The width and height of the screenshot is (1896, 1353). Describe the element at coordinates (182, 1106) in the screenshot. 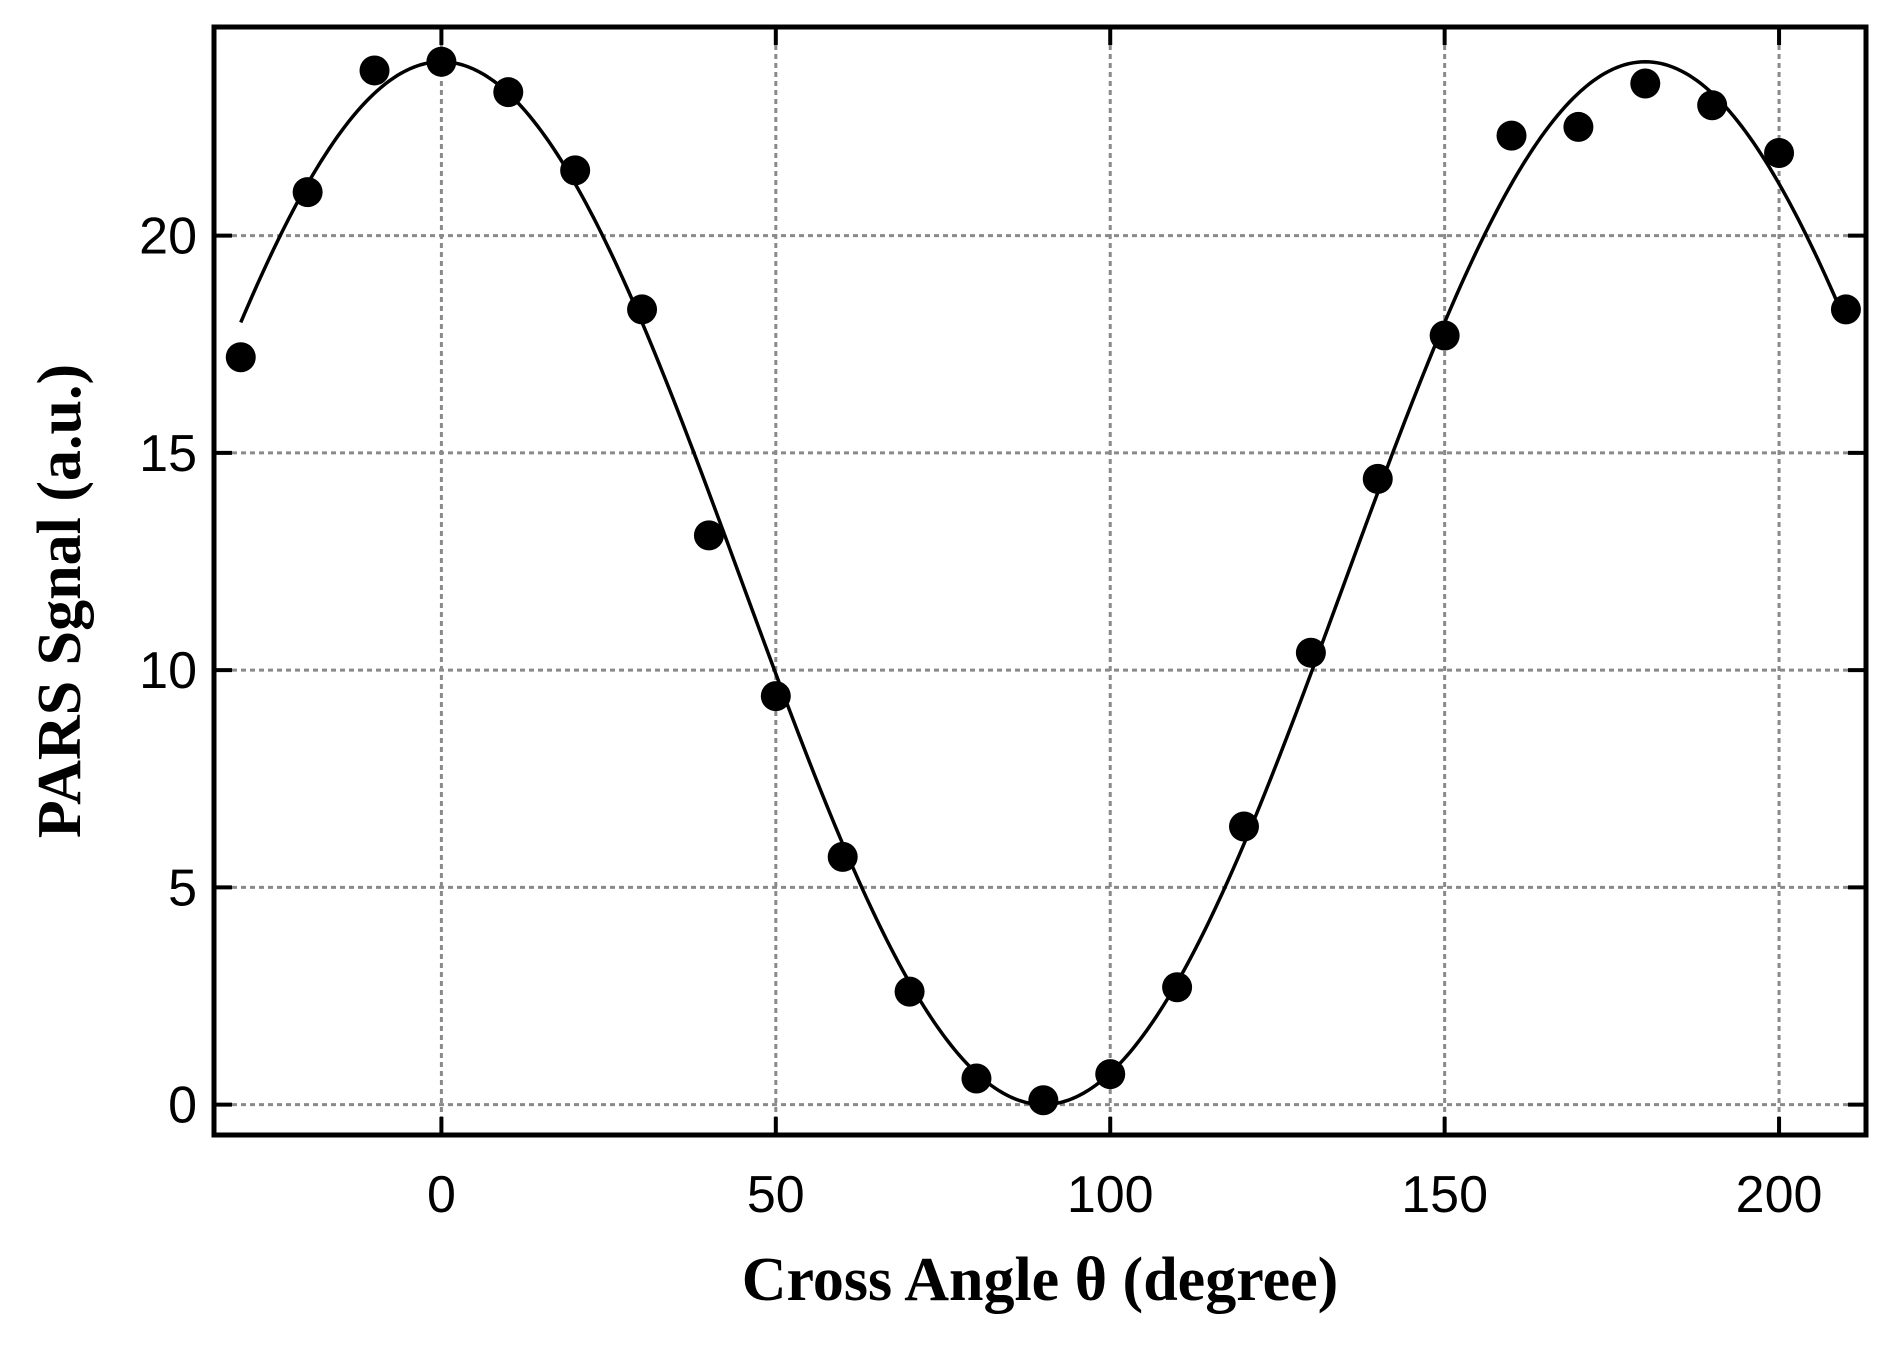

I see `y-tick-label: 0` at that location.